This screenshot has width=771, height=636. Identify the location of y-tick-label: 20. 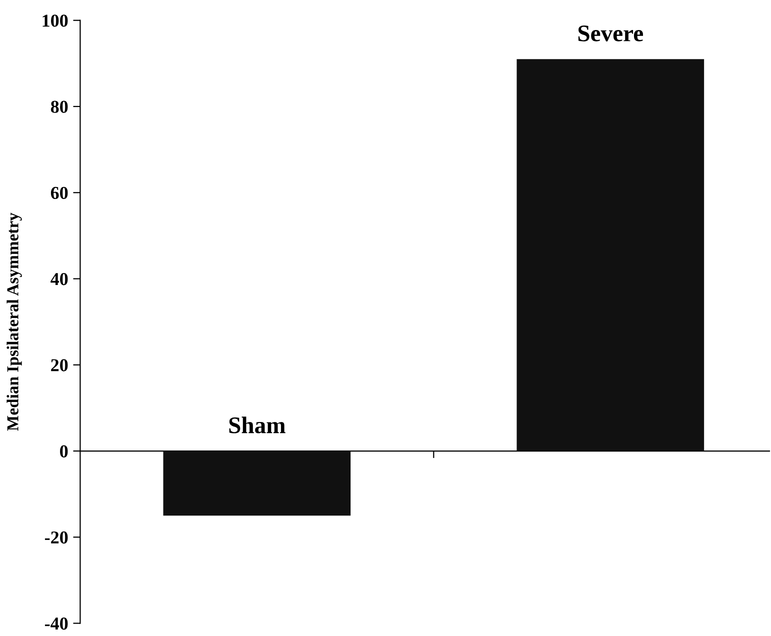
(59, 365).